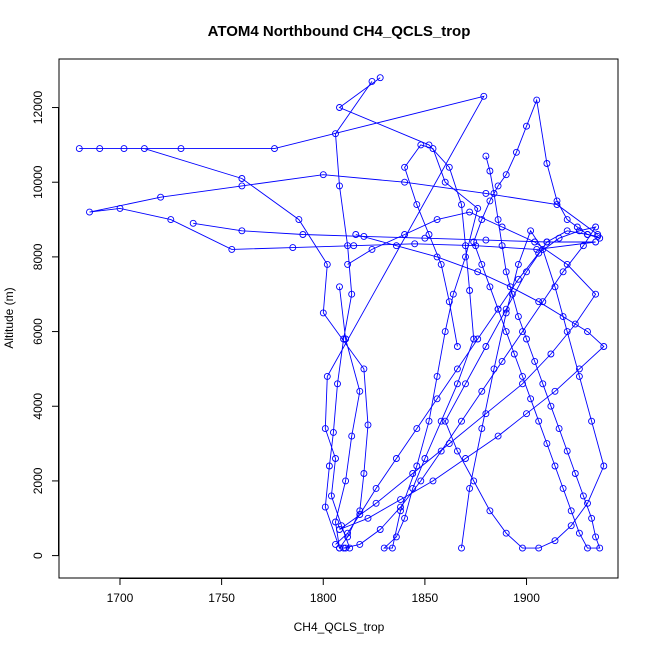 The width and height of the screenshot is (650, 650). Describe the element at coordinates (221, 598) in the screenshot. I see `x-tick-label: 1750` at that location.